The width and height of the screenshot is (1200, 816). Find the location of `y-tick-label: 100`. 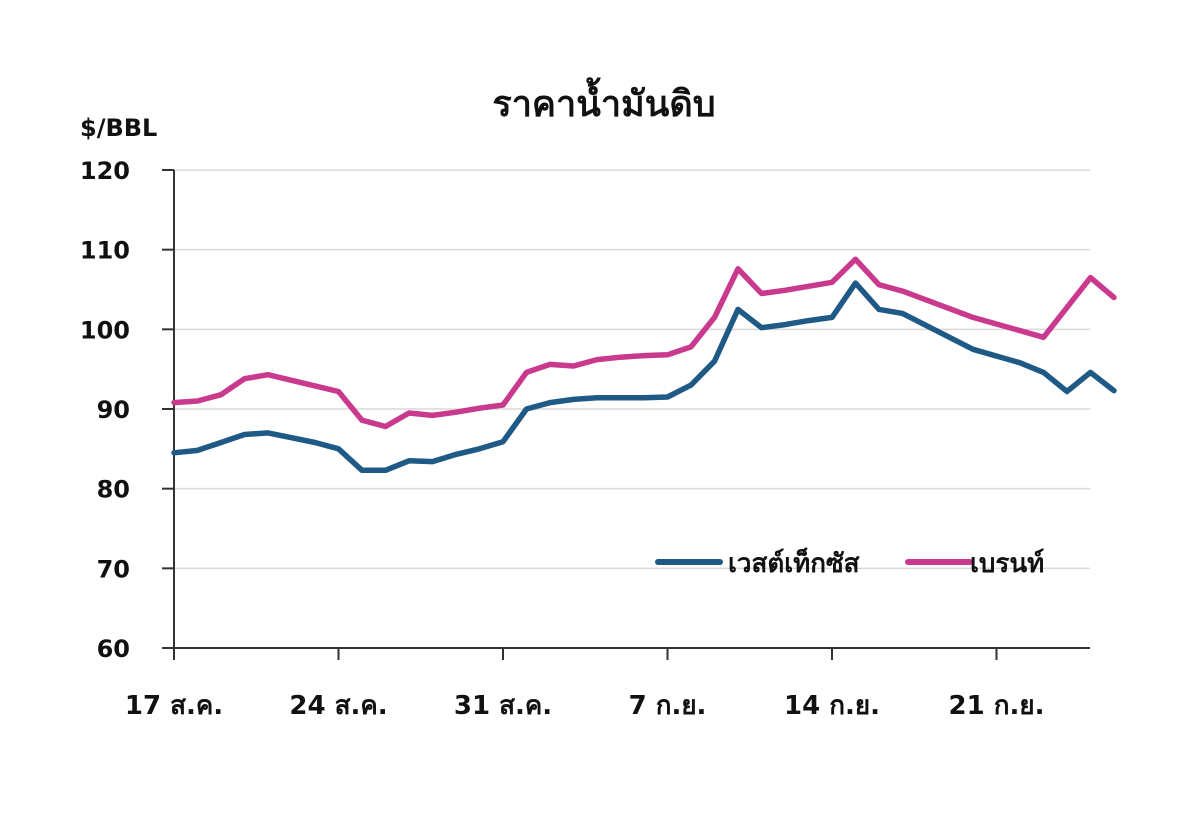

y-tick-label: 100 is located at coordinates (105, 330).